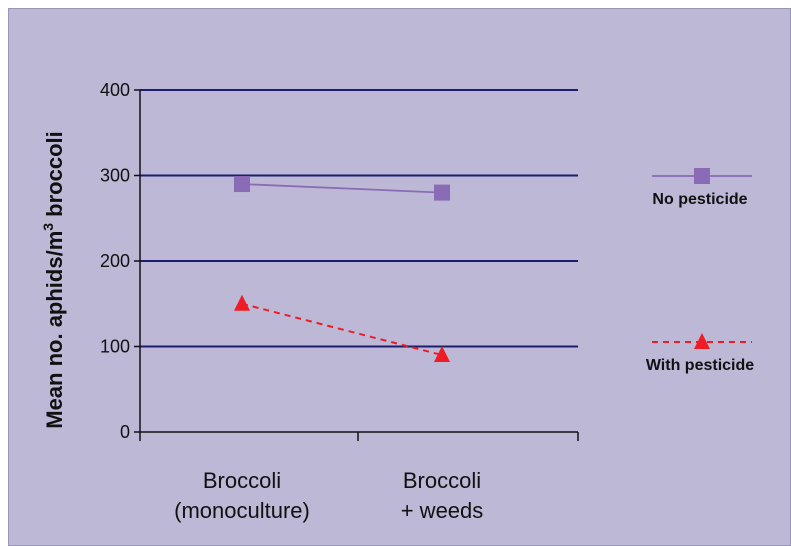  I want to click on legend-item: With pesticide, so click(700, 353).